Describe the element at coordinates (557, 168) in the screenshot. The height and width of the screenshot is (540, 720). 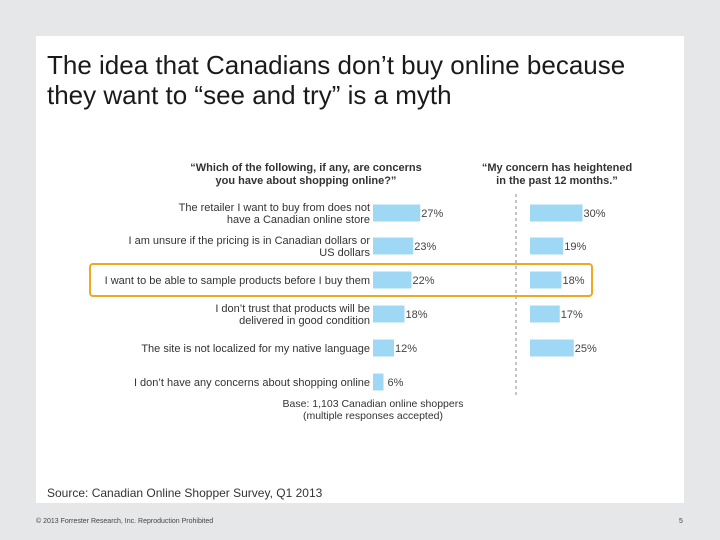
I see `right-column-heading: “My concern has heightened` at that location.